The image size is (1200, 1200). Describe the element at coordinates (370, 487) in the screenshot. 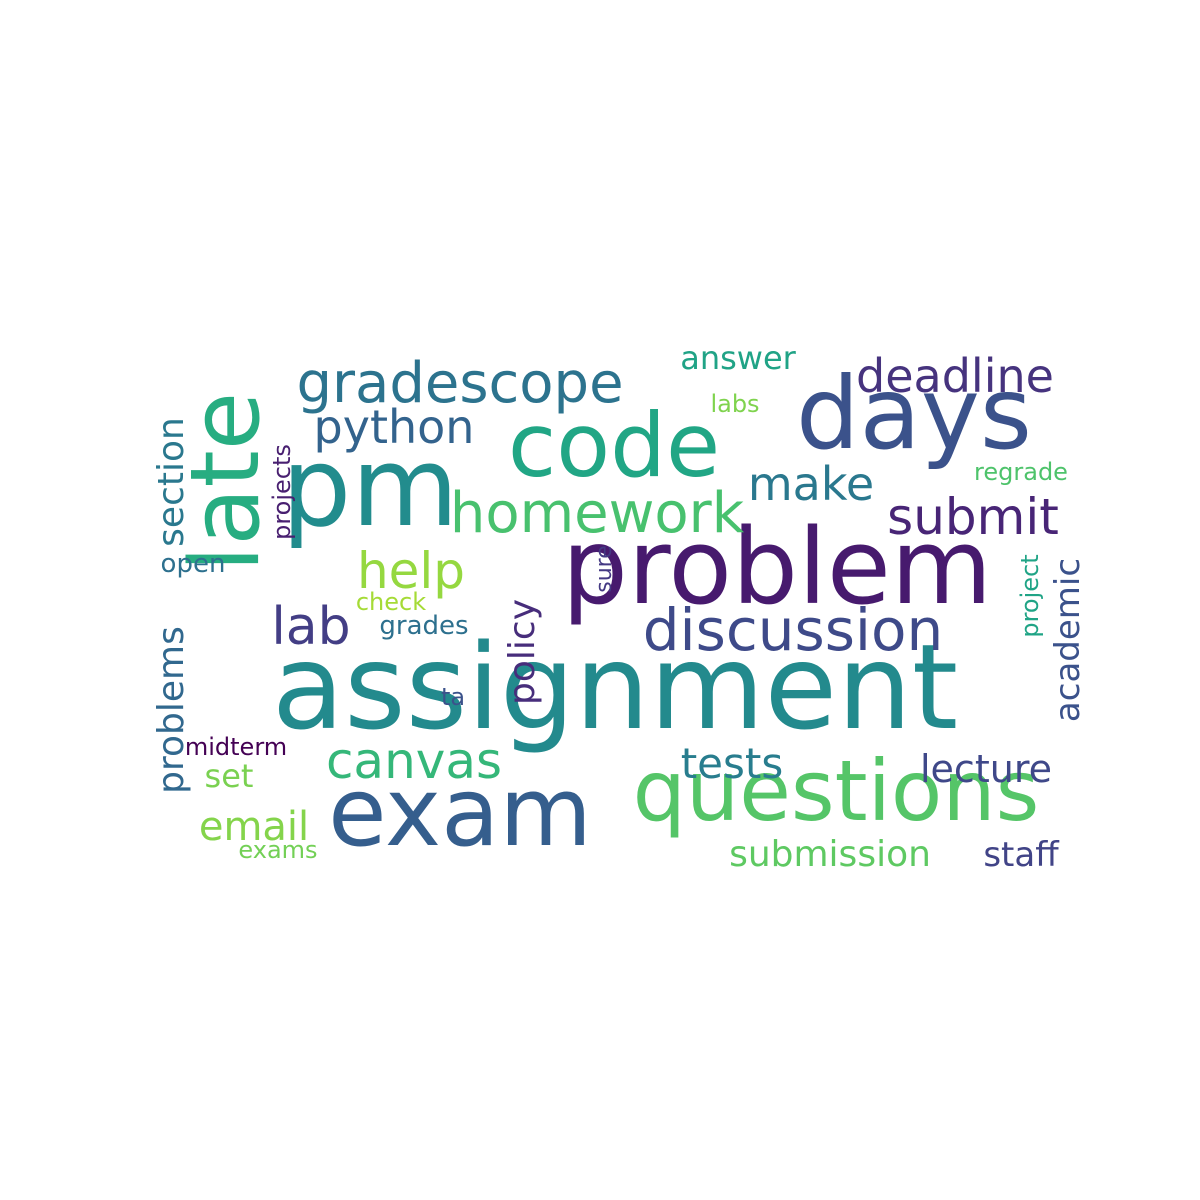

I see `word-pm: pm` at that location.